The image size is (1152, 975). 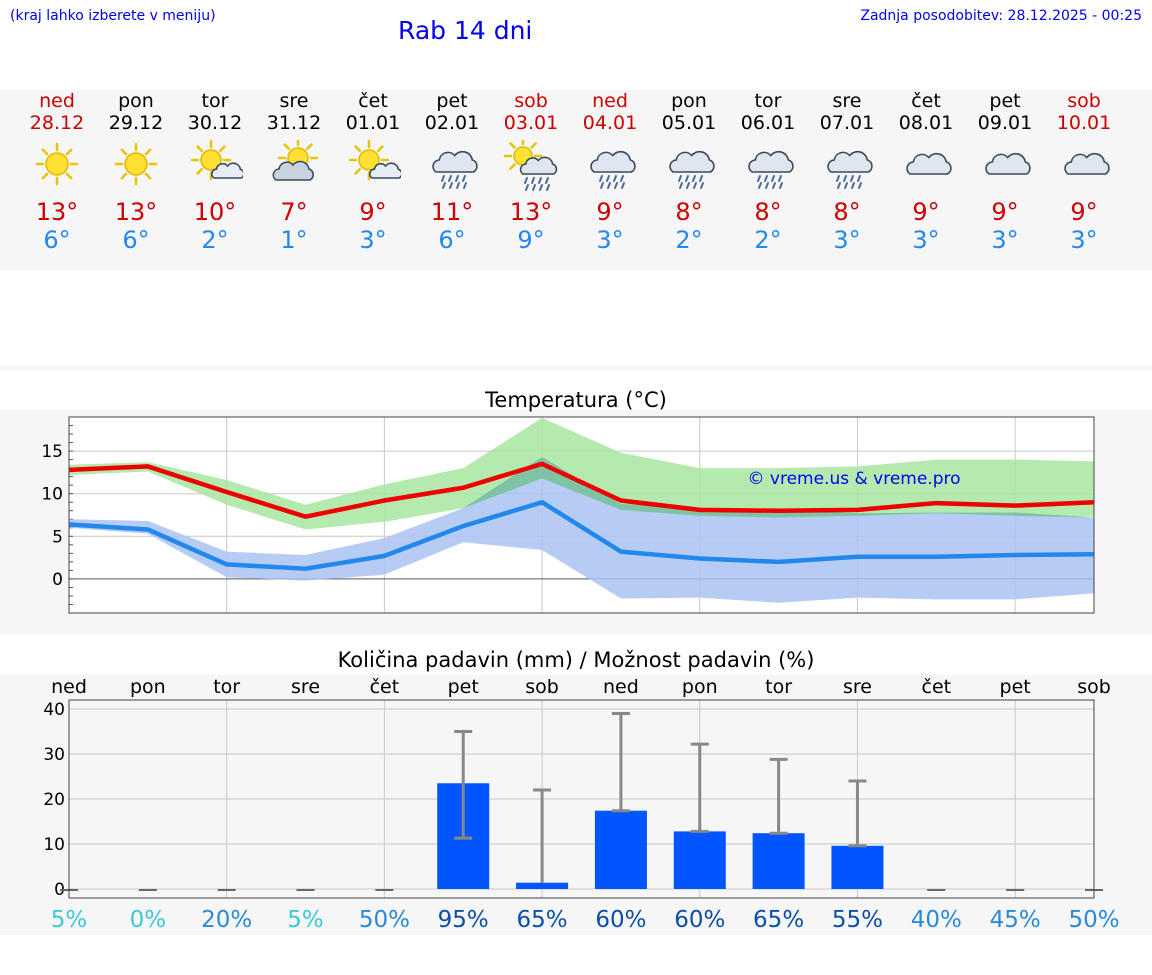 I want to click on sun-rain-icon, so click(x=530, y=165).